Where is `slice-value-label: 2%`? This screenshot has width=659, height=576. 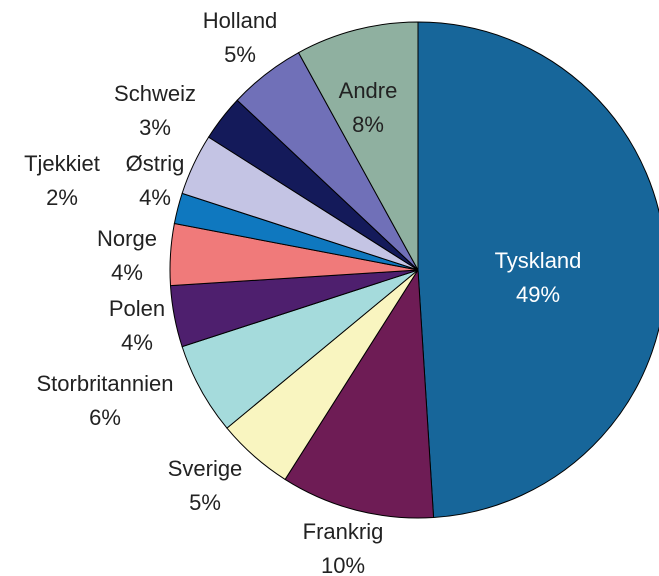
slice-value-label: 2% is located at coordinates (62, 197).